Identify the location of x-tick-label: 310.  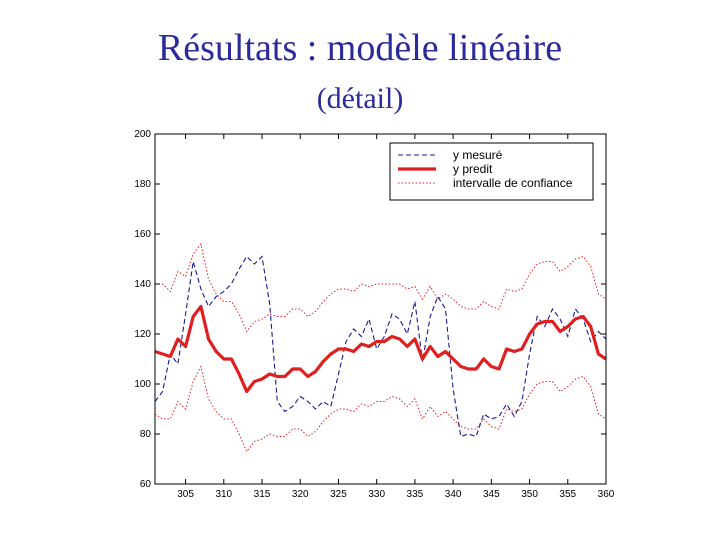
(223, 494).